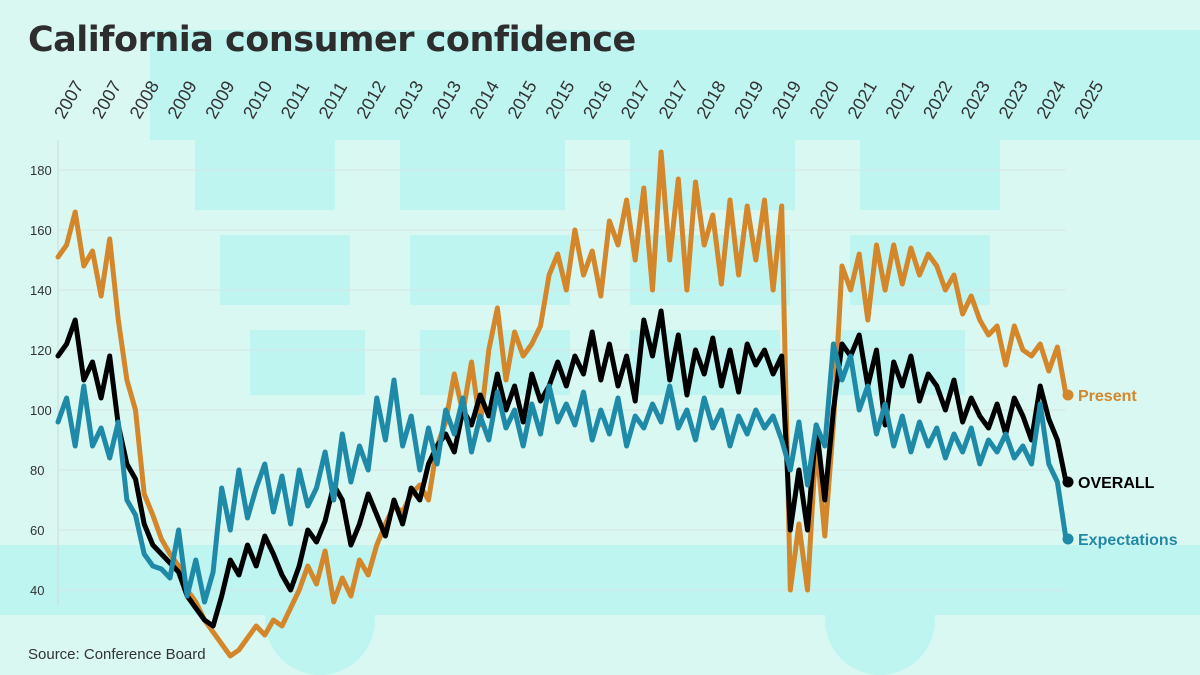 The width and height of the screenshot is (1200, 675). I want to click on y-tick-label: 60, so click(37, 530).